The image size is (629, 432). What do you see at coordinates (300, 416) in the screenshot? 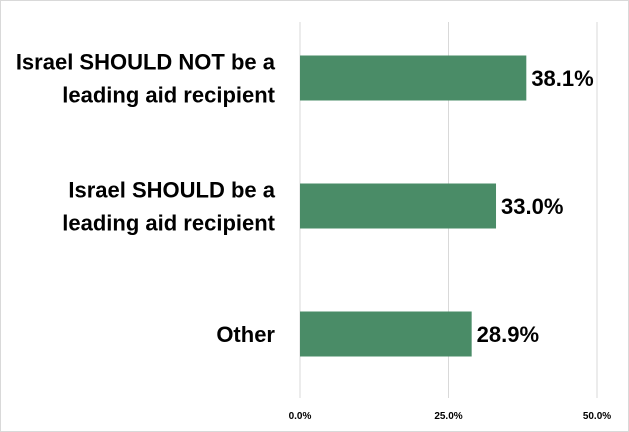
I see `x-tick-label: 0.0%` at bounding box center [300, 416].